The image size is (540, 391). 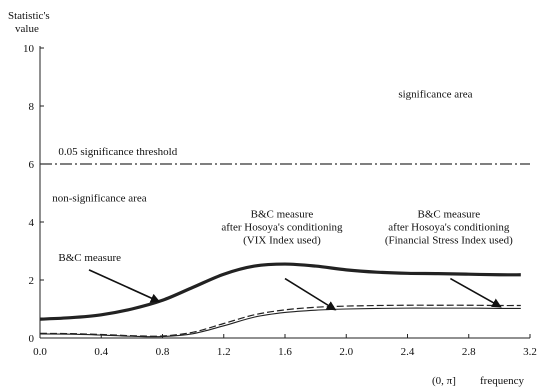 I want to click on x-axis-label: frequency, so click(x=502, y=381).